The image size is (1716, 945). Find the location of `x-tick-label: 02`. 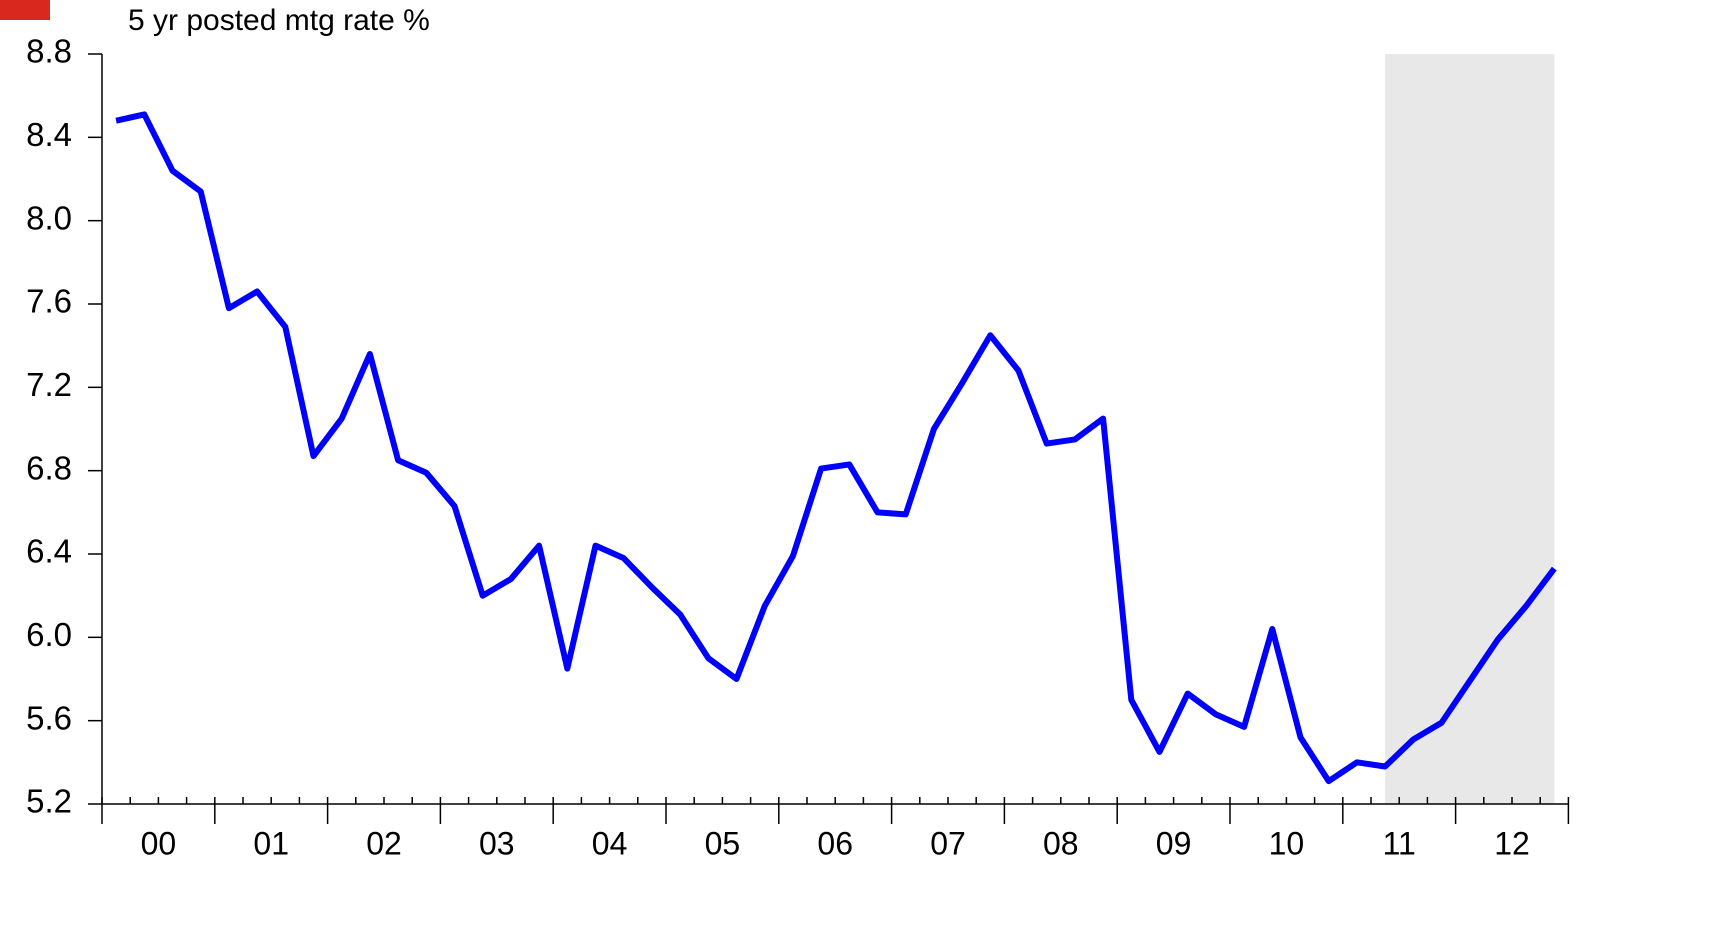

x-tick-label: 02 is located at coordinates (384, 843).